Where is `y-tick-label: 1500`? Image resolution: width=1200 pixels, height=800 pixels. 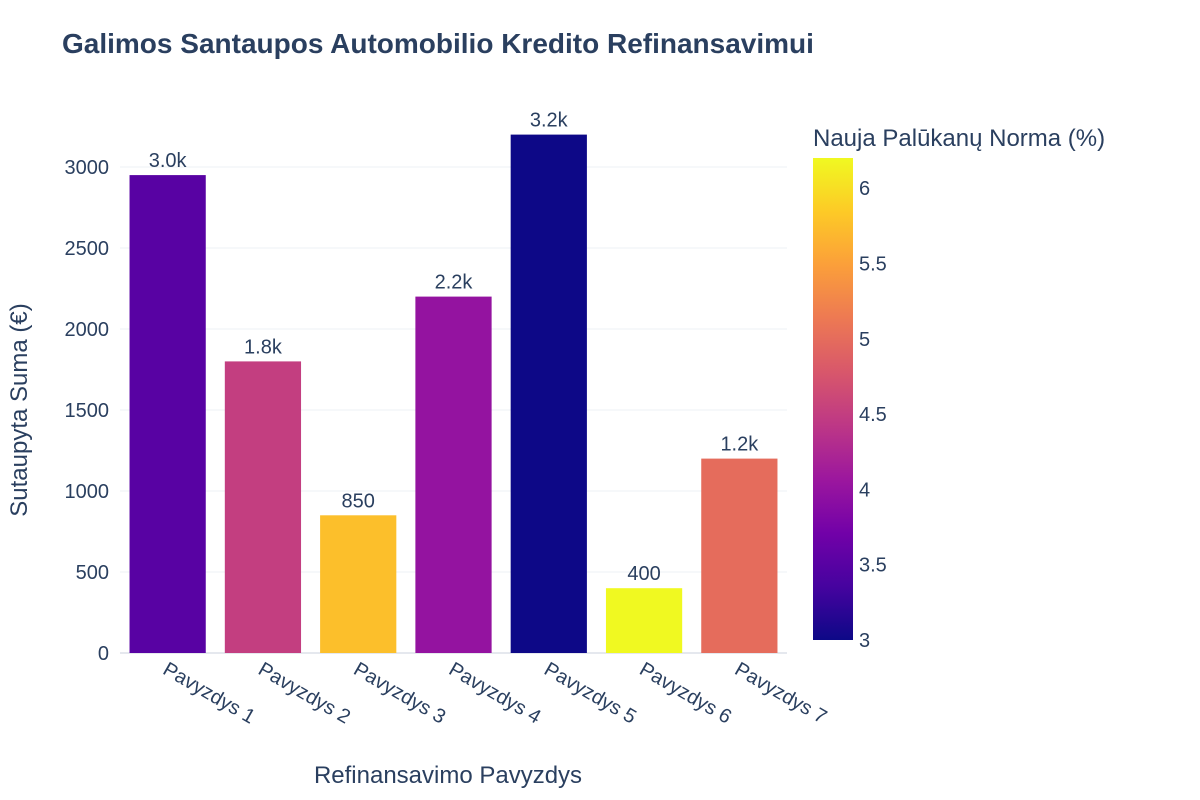
y-tick-label: 1500 is located at coordinates (87, 411).